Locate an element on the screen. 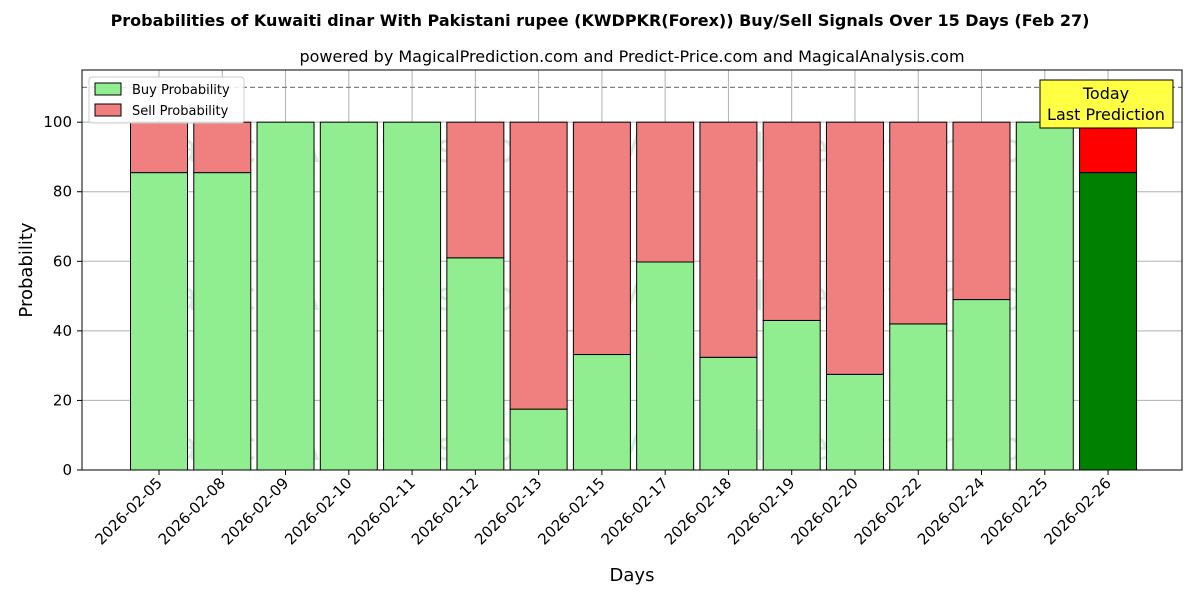 Image resolution: width=1200 pixels, height=600 pixels. legend-frame is located at coordinates (166, 100).